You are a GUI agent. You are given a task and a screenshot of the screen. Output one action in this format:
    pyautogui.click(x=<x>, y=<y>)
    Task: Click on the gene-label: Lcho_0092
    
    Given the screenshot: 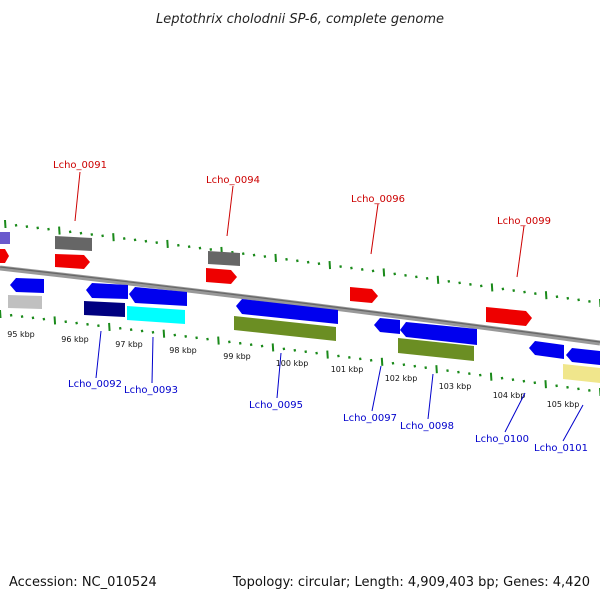 What is the action you would take?
    pyautogui.click(x=95, y=384)
    